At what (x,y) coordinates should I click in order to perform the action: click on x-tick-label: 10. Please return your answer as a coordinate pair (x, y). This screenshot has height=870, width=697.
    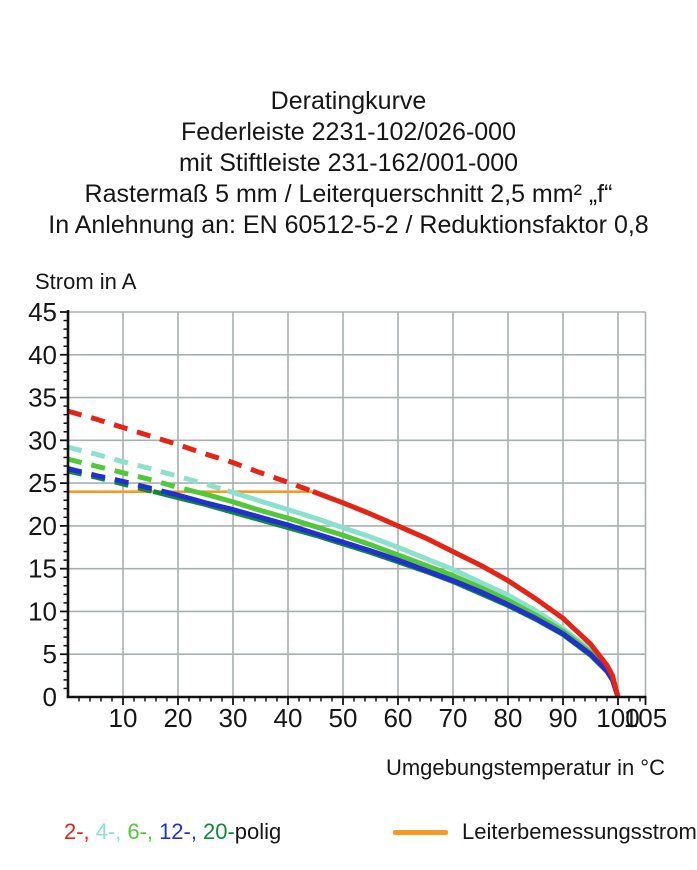
    Looking at the image, I should click on (123, 718).